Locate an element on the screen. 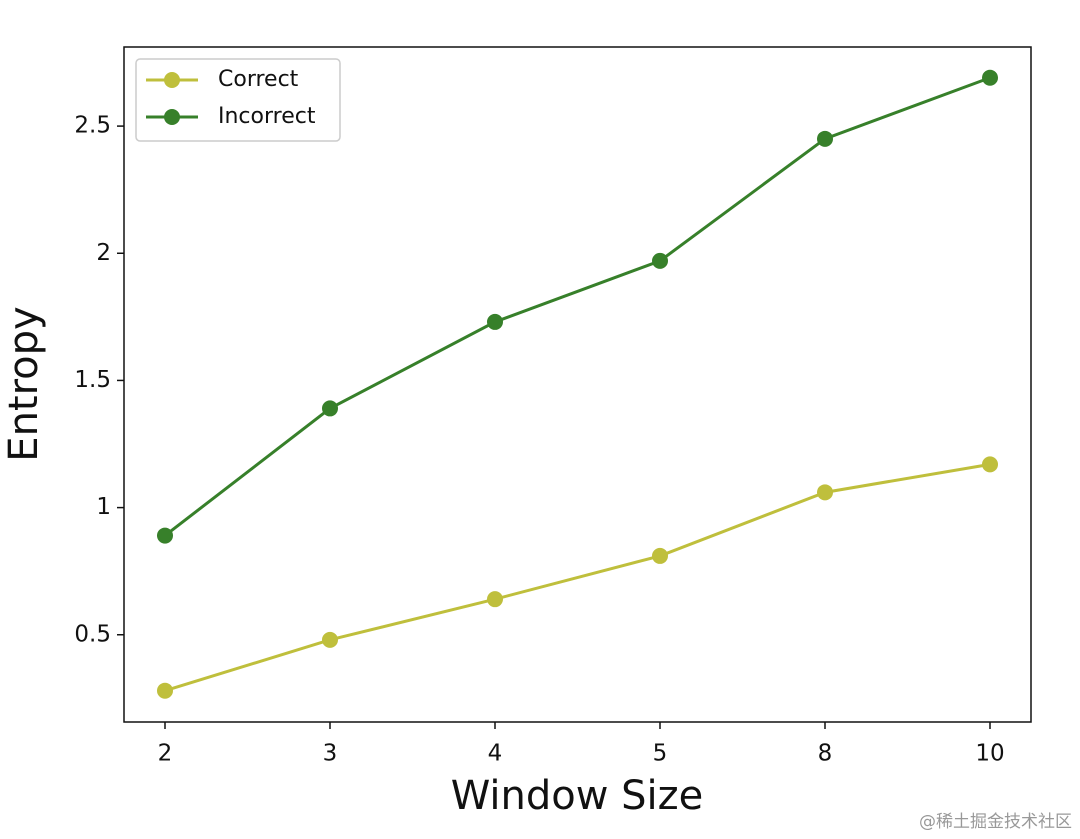  y-axis-label: Entropy is located at coordinates (24, 383).